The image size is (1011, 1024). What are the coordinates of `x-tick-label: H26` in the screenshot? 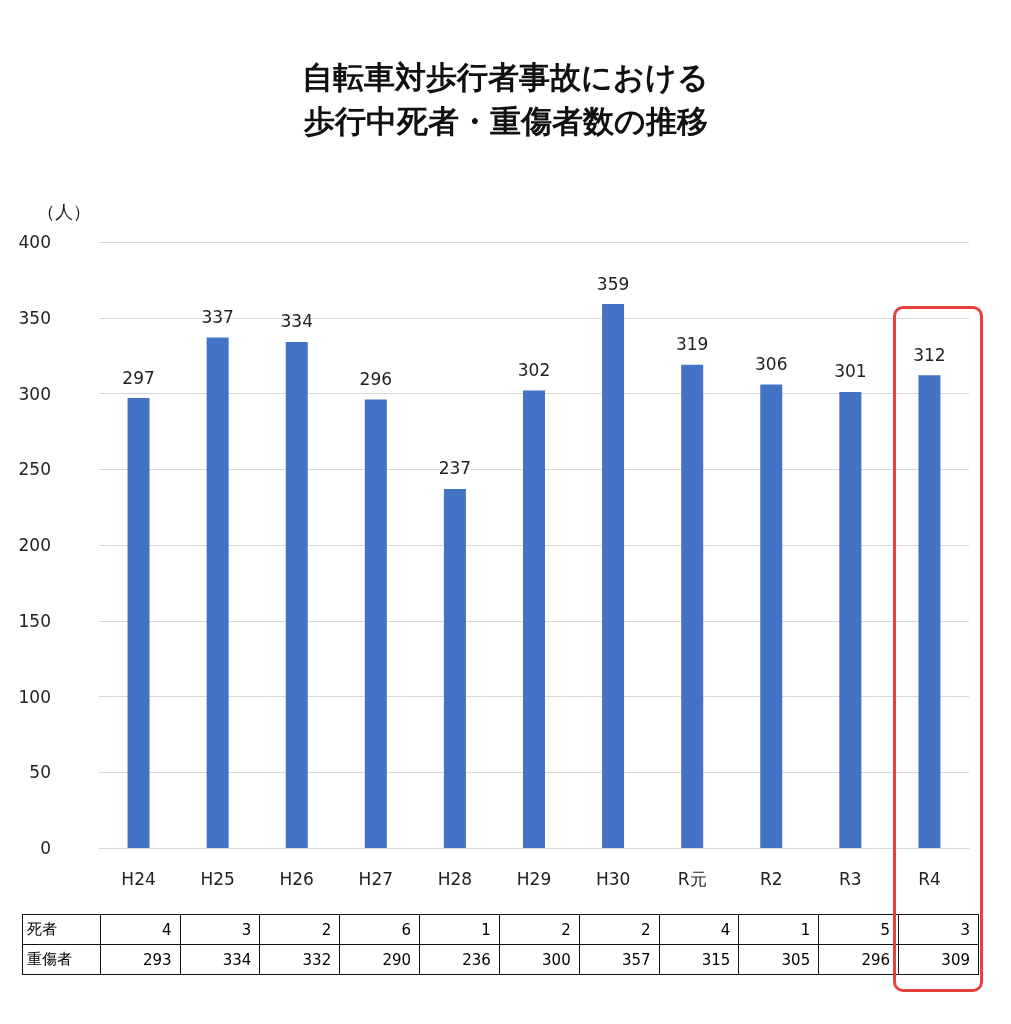 It's located at (296, 878).